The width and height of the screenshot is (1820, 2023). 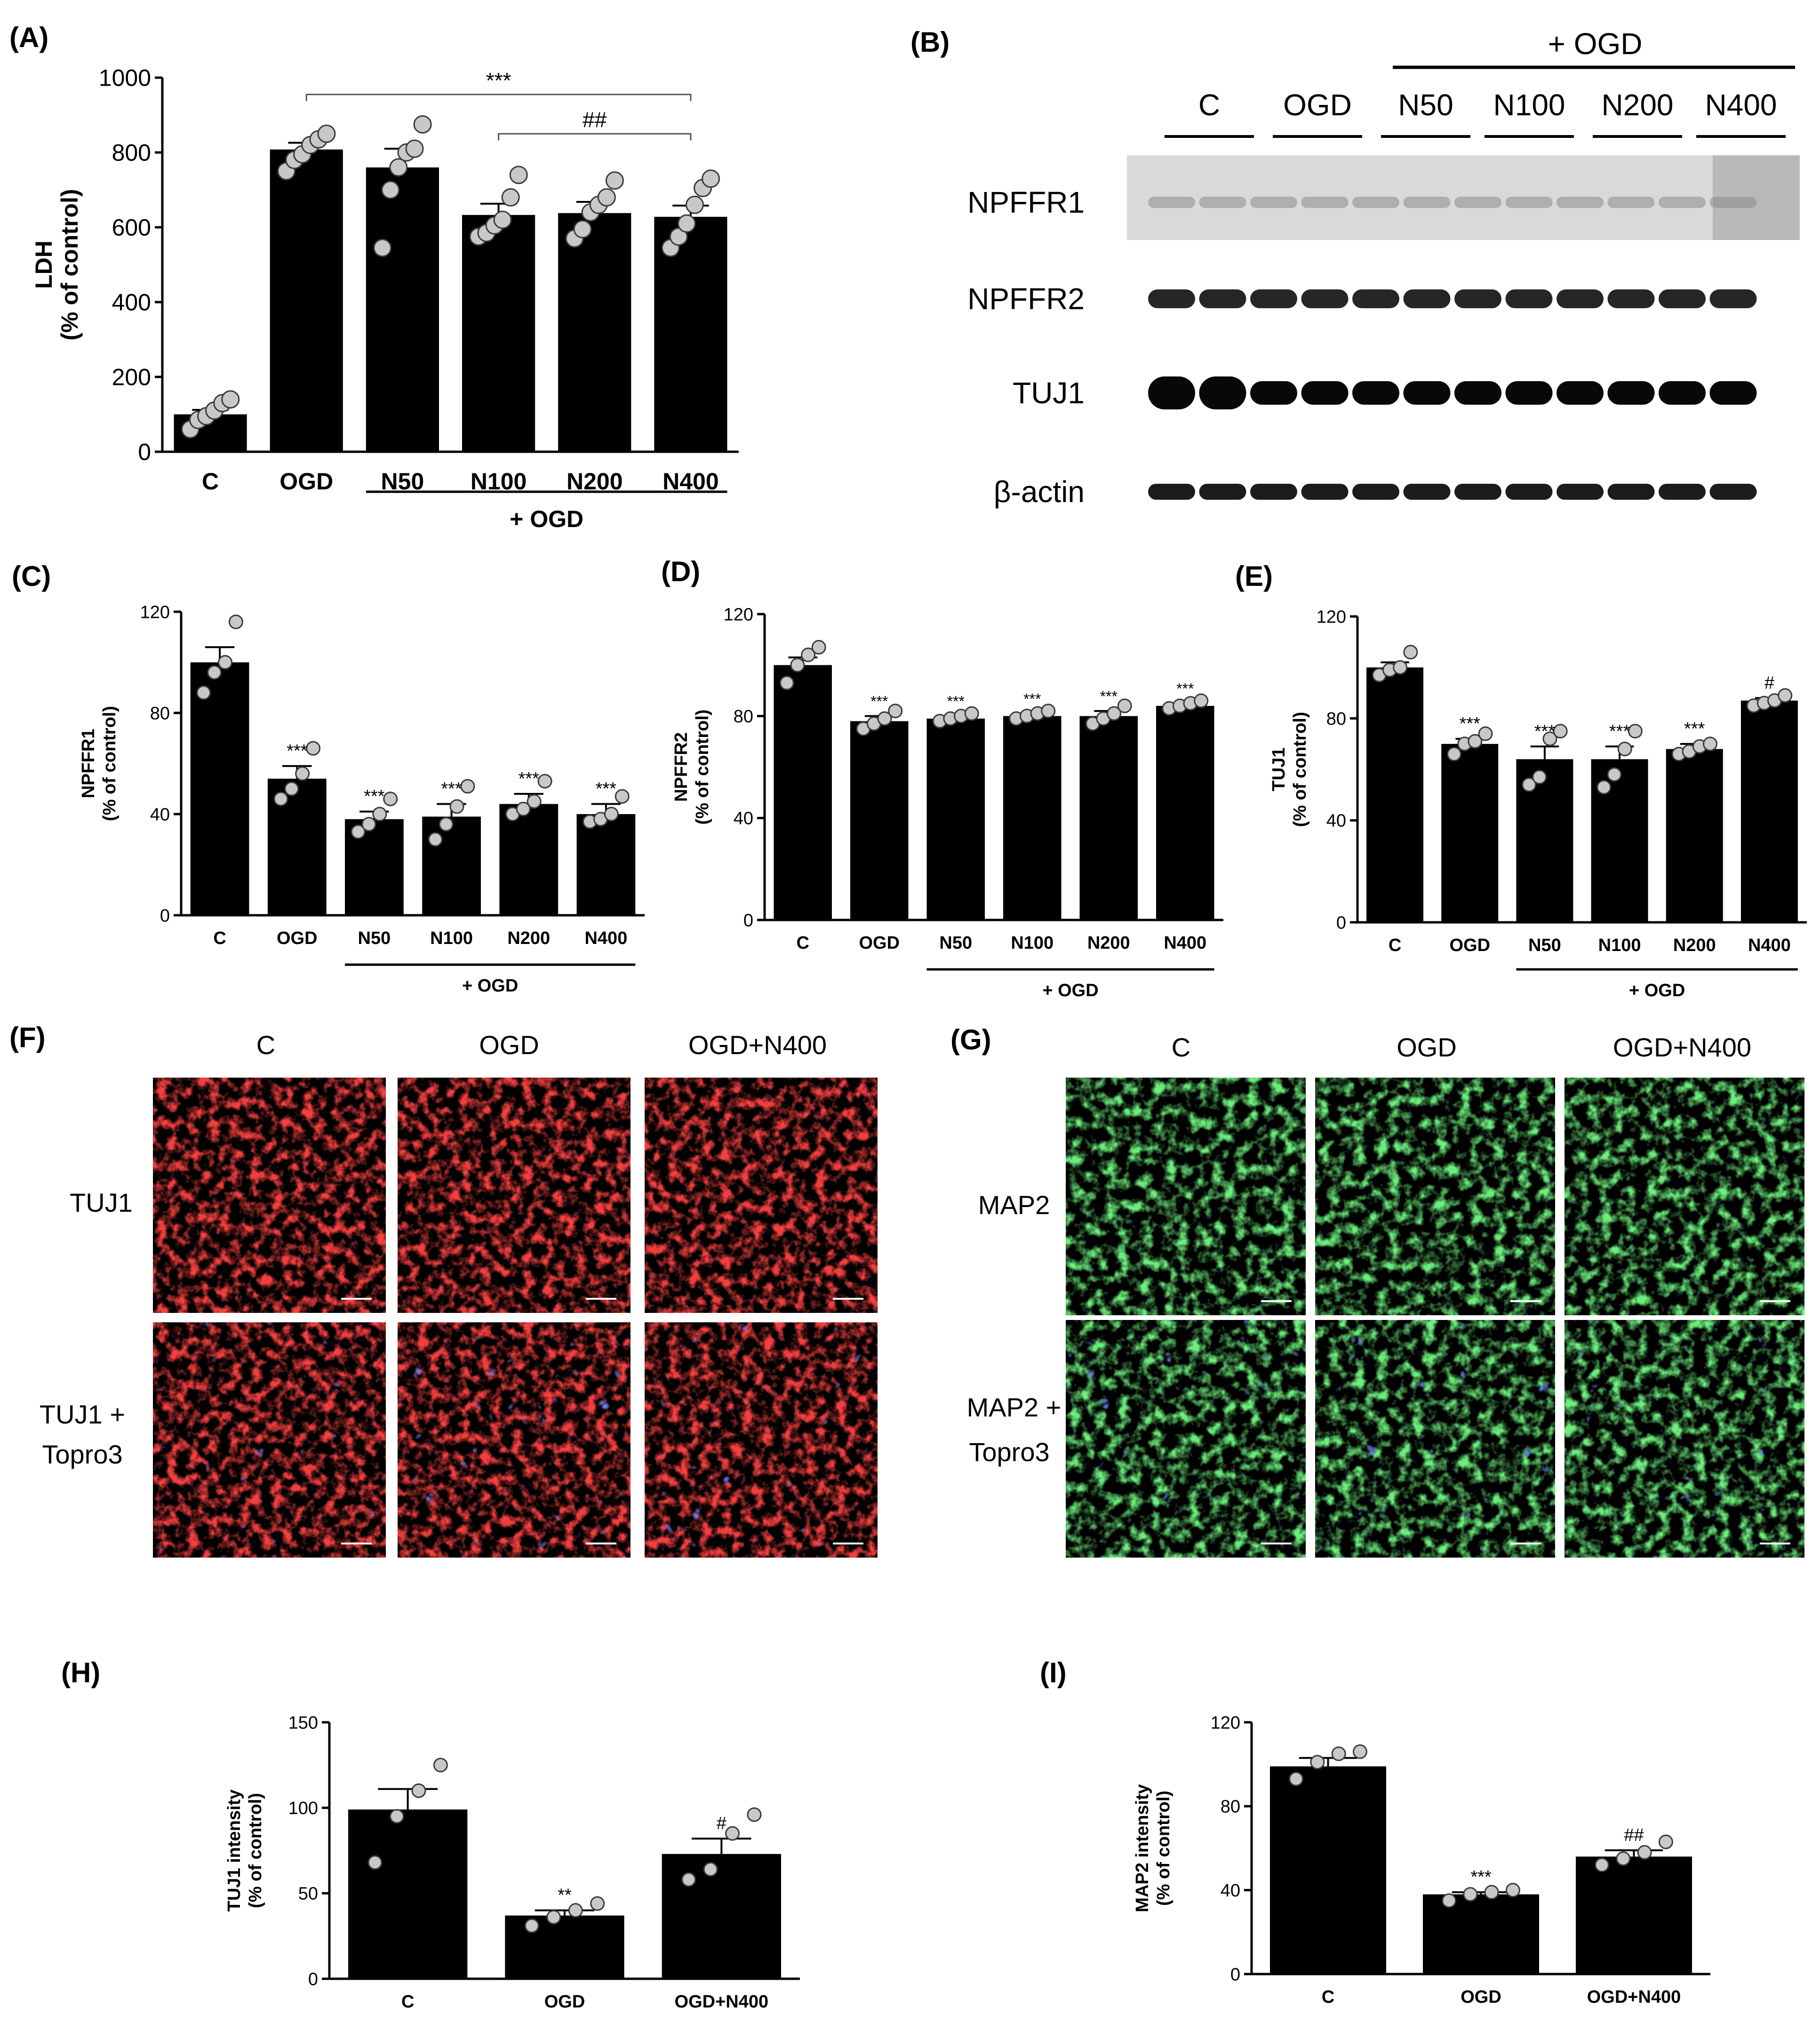 What do you see at coordinates (1395, 794) in the screenshot?
I see `bar-c` at bounding box center [1395, 794].